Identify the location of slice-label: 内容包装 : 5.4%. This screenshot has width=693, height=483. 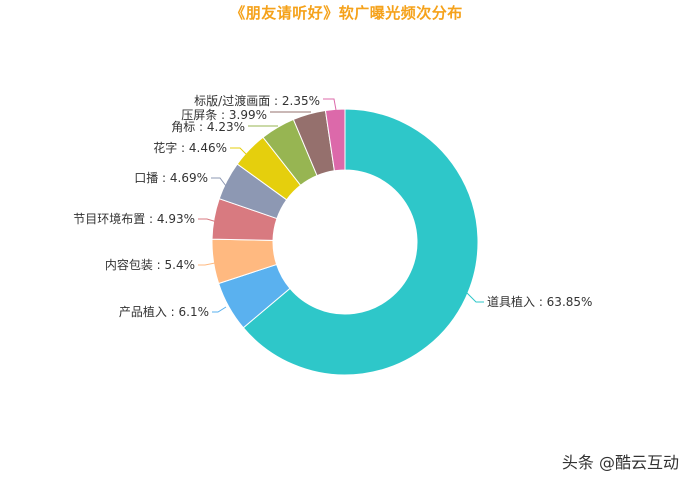
(150, 264).